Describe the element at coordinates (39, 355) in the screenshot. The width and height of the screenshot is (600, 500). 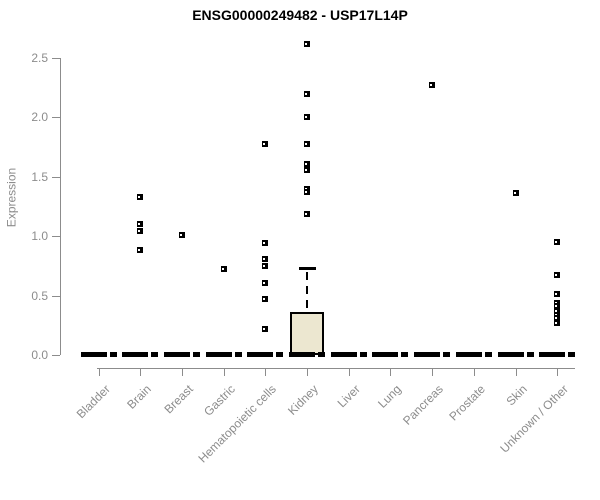
I see `y-tick-label: 0.0` at that location.